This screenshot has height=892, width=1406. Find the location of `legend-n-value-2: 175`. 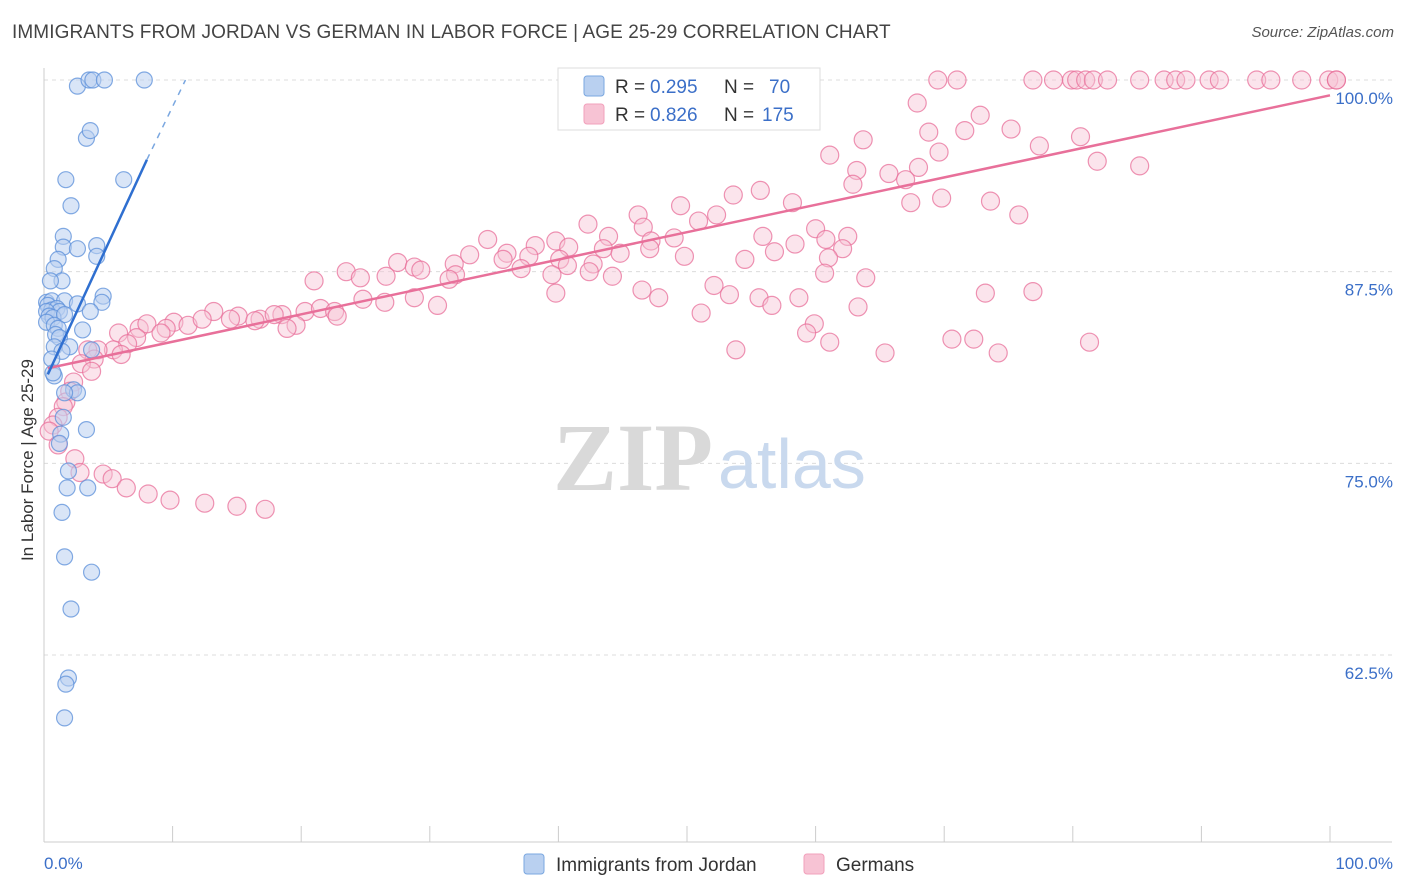

legend-n-value-2: 175 is located at coordinates (778, 115).